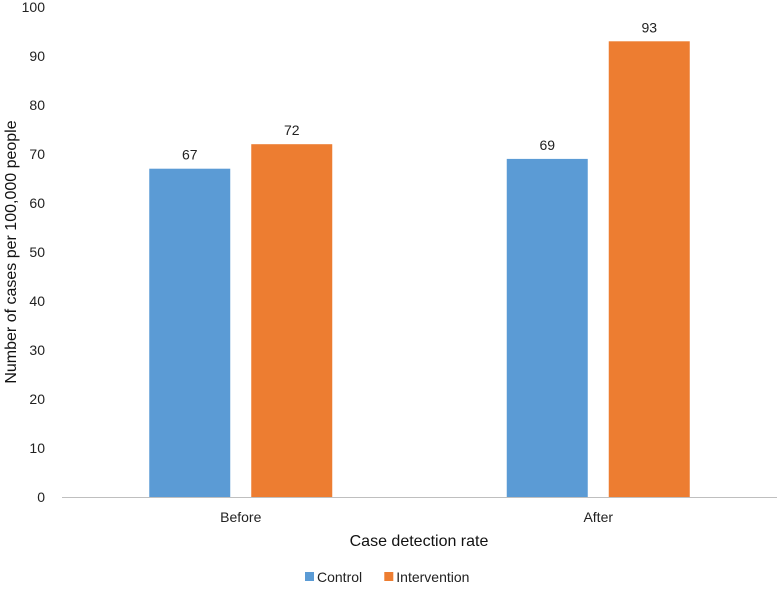  I want to click on bar-intervention-before, so click(292, 320).